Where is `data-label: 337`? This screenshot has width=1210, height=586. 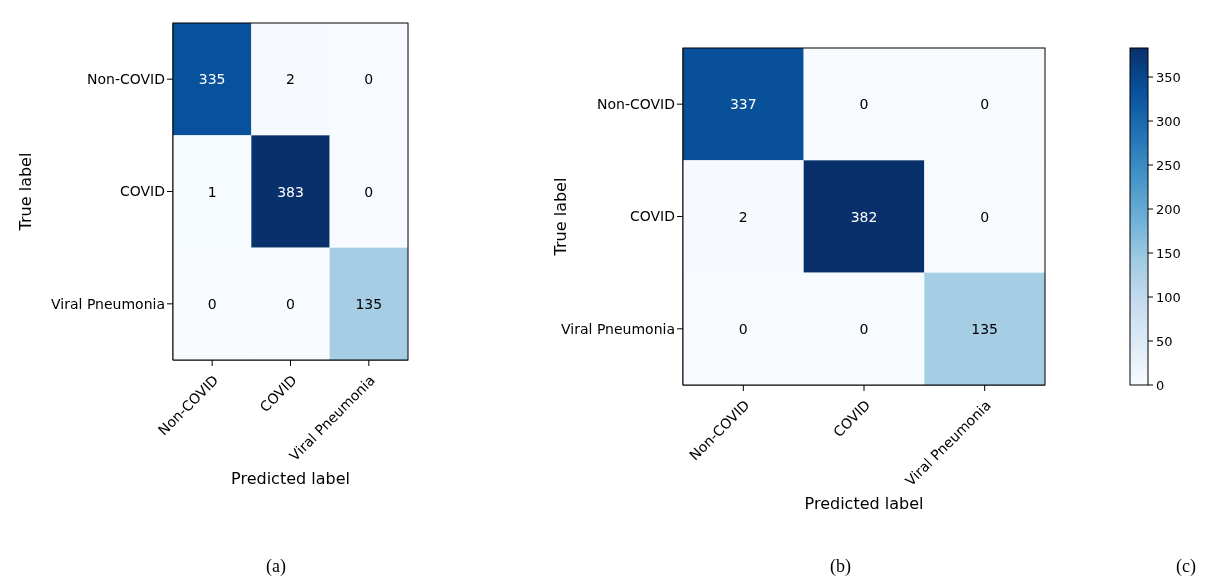 data-label: 337 is located at coordinates (743, 104).